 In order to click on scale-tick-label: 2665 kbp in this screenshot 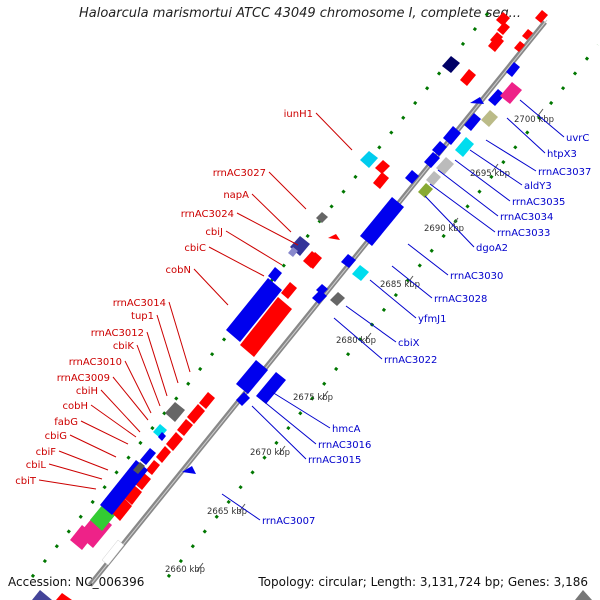, I will do `click(227, 512)`.